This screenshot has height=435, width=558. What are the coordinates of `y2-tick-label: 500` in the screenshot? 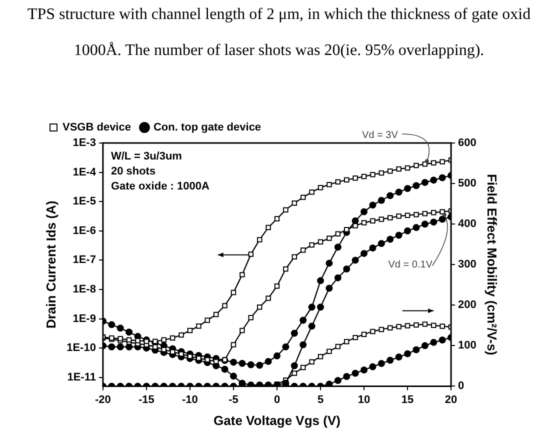 It's located at (467, 184).